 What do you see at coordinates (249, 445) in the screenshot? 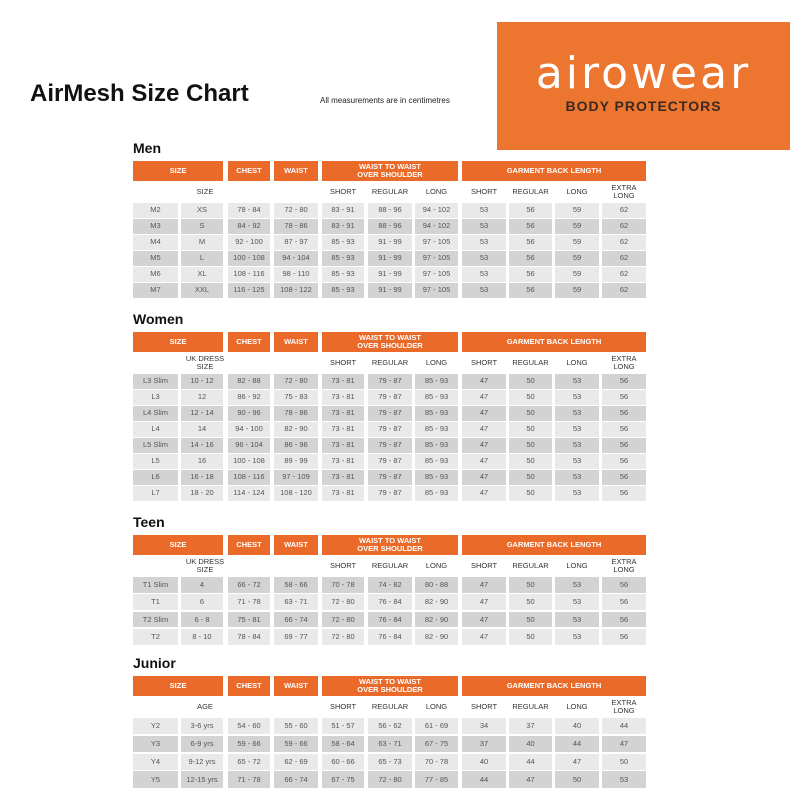
I see `table-cell: 96 - 104` at bounding box center [249, 445].